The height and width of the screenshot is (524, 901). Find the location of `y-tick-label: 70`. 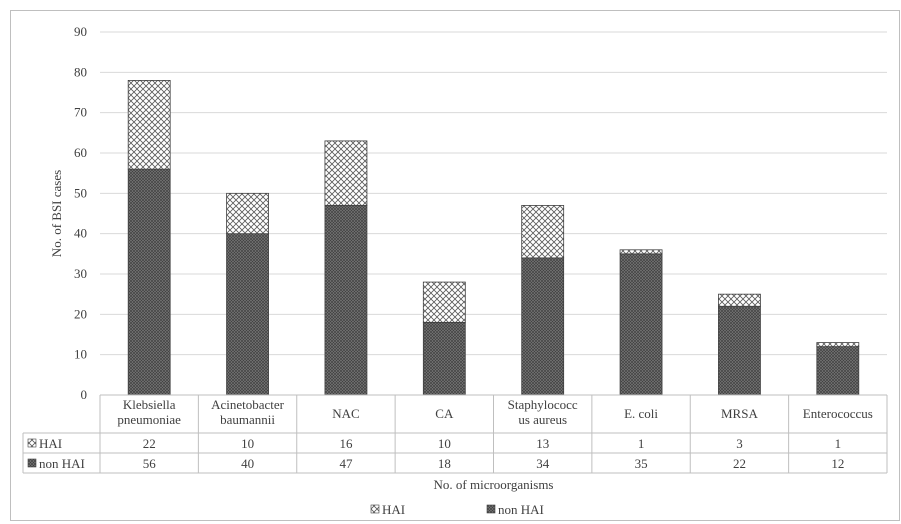

y-tick-label: 70 is located at coordinates (80, 112).